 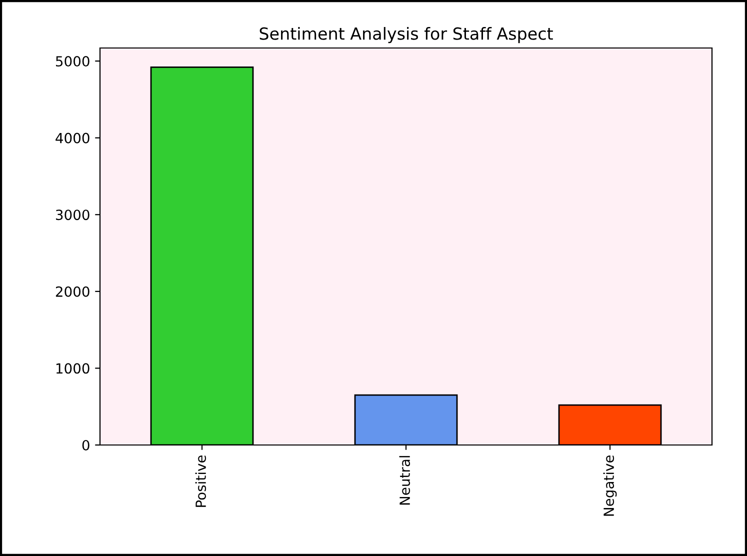 What do you see at coordinates (610, 485) in the screenshot?
I see `x-tick-label: Negative` at bounding box center [610, 485].